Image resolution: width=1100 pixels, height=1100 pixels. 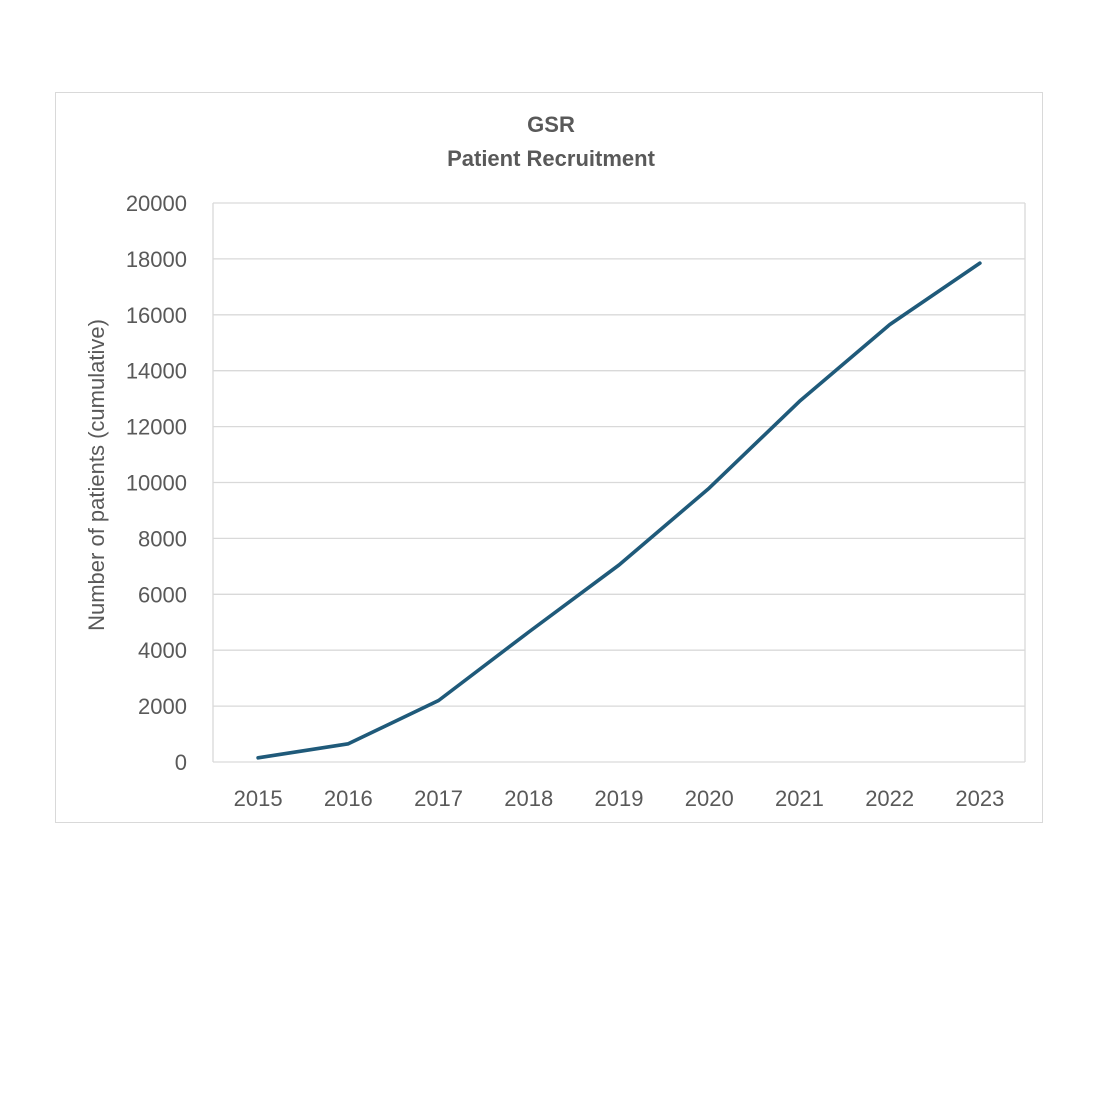 What do you see at coordinates (181, 762) in the screenshot?
I see `y-tick-label: 0` at bounding box center [181, 762].